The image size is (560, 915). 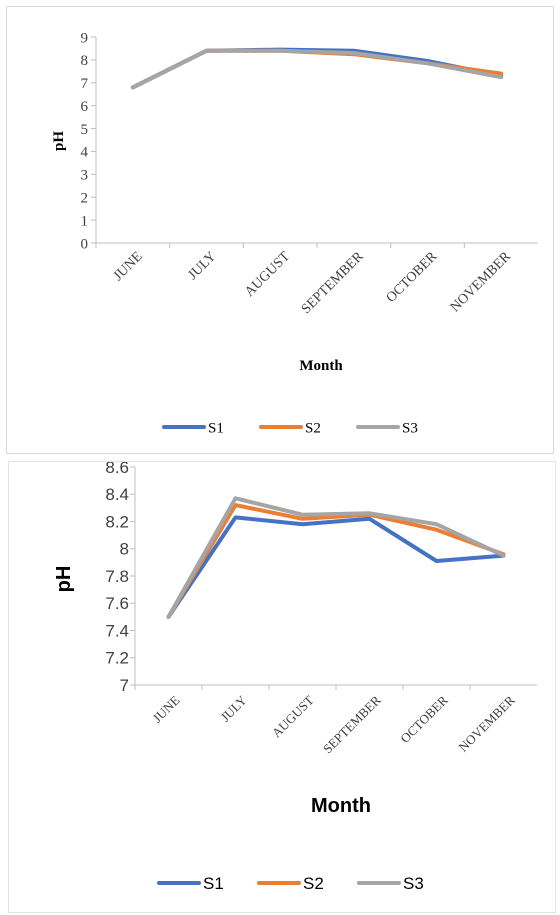 What do you see at coordinates (85, 130) in the screenshot?
I see `y-tick-label: 5` at bounding box center [85, 130].